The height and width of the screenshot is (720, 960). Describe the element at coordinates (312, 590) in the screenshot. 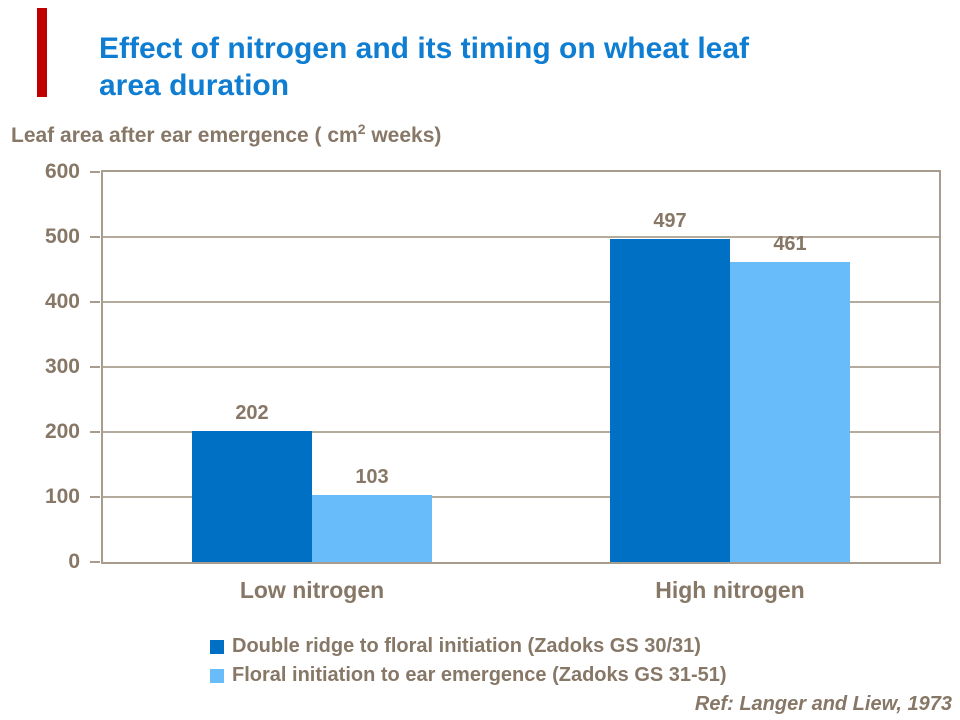

I see `x-category-label-low-nitrogen: Low nitrogen` at that location.